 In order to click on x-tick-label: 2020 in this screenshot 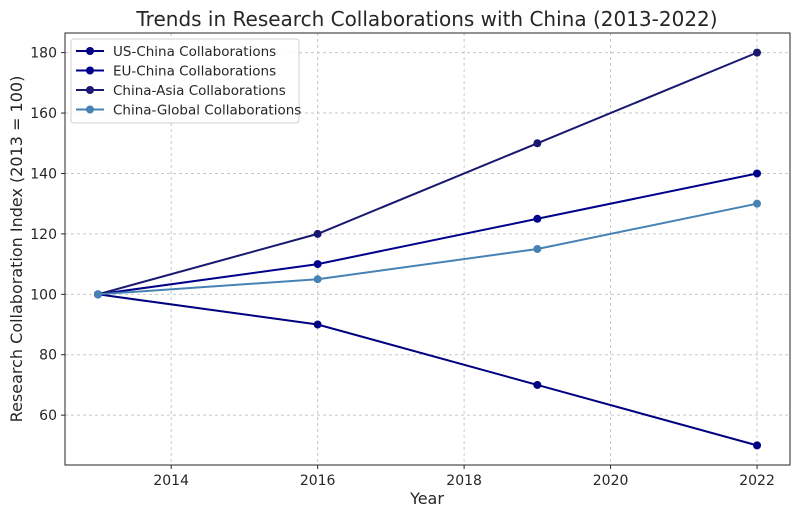, I will do `click(611, 481)`.